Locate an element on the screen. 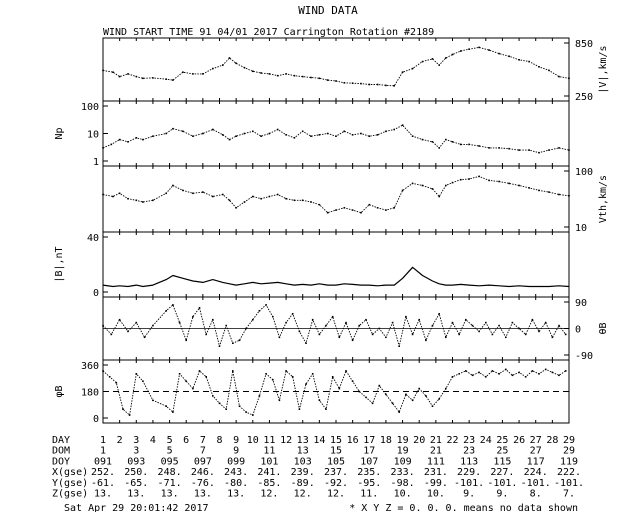  footer-note: * X Y Z = 0. 0. 0. means no data shown is located at coordinates (463, 507).